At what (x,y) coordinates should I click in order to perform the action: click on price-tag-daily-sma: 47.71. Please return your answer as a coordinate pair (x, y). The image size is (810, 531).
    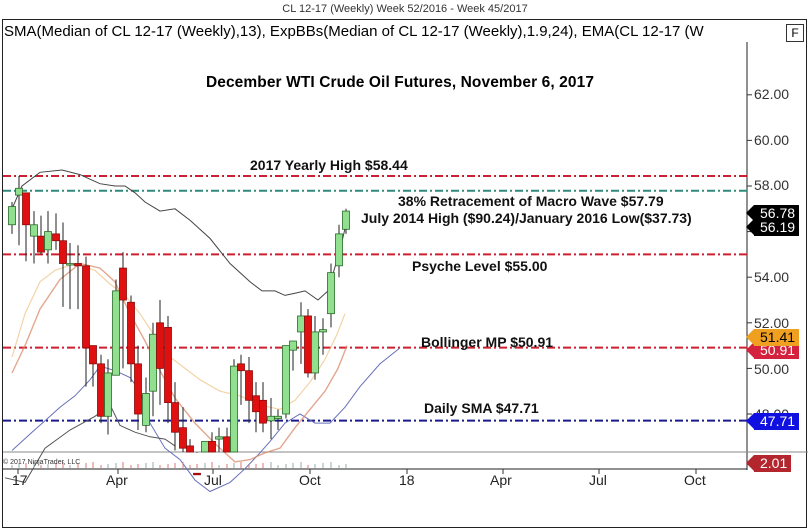
    Looking at the image, I should click on (772, 421).